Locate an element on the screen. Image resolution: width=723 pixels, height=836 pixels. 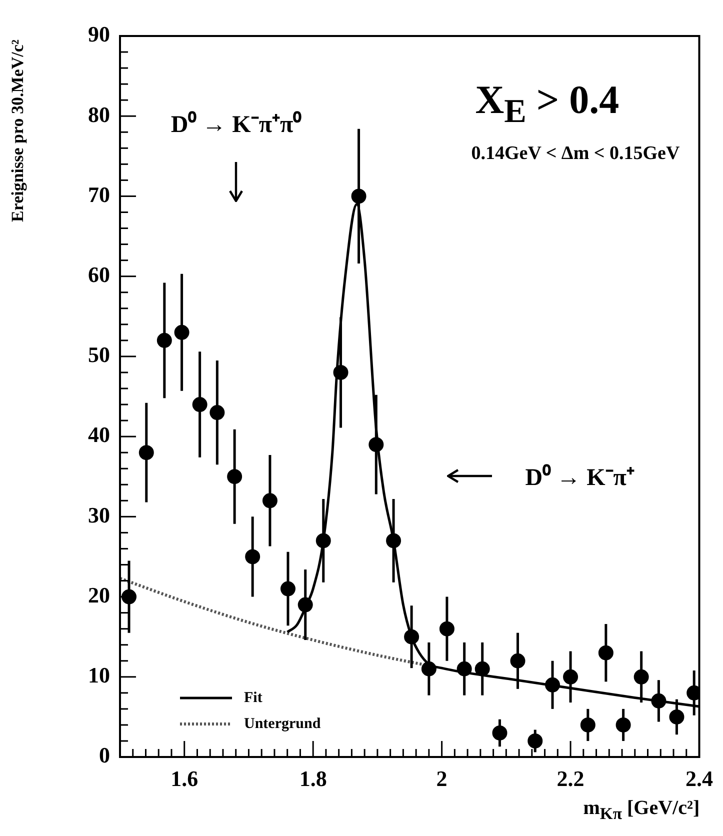
x-tick-label: 2.4 is located at coordinates (699, 778).